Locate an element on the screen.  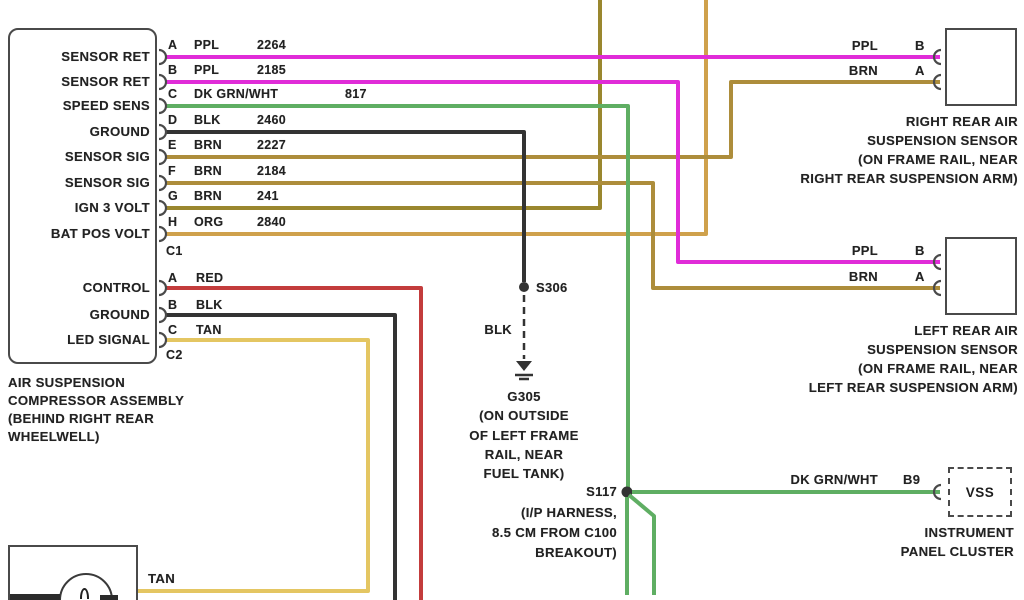
pin-letter: G is located at coordinates (173, 196).